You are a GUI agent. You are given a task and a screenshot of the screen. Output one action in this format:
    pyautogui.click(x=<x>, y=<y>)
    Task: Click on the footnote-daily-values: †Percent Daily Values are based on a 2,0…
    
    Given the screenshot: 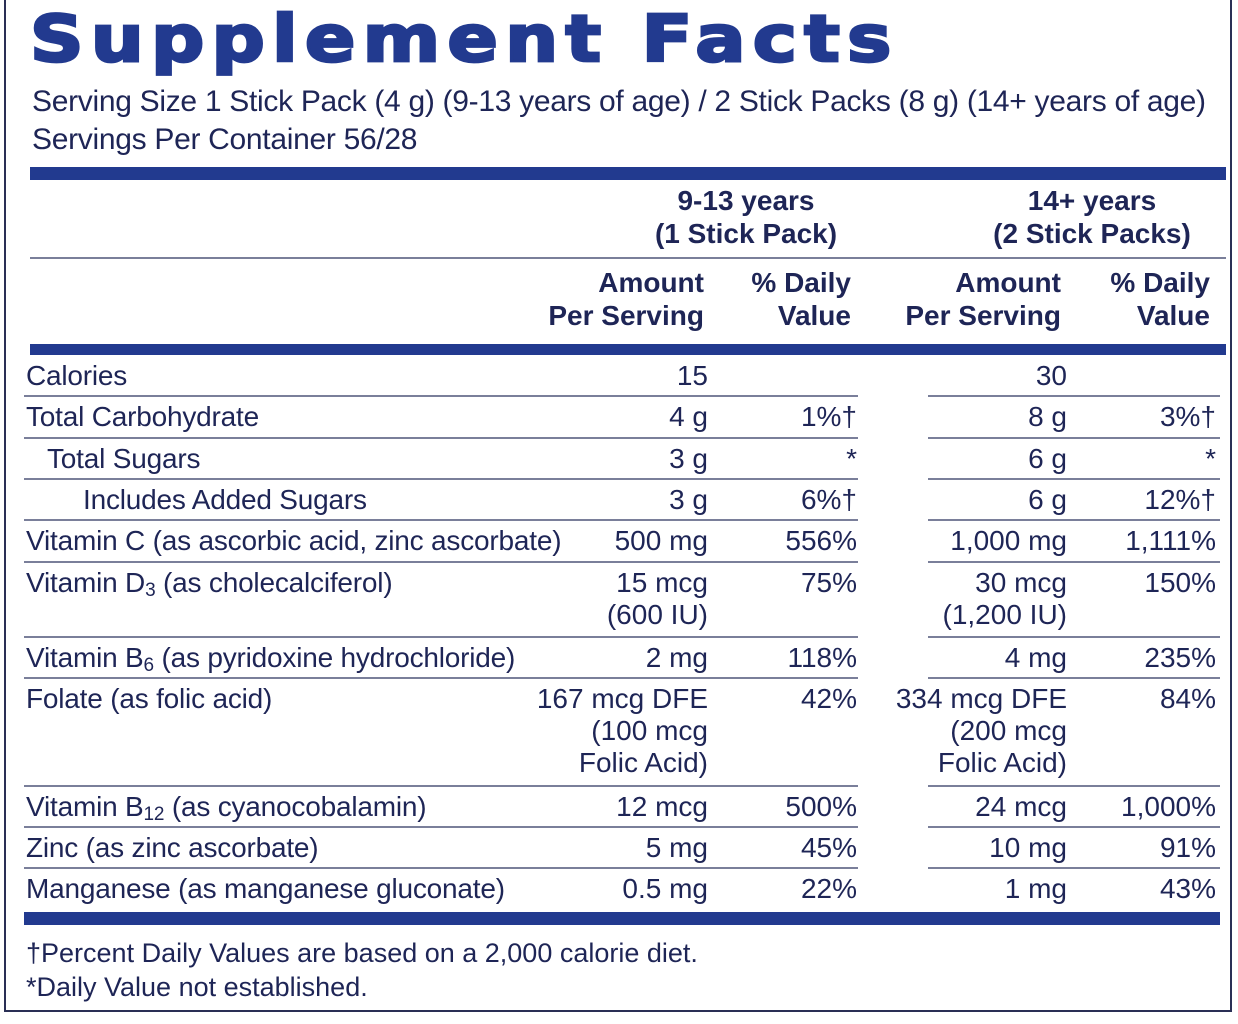 What is the action you would take?
    pyautogui.click(x=362, y=953)
    